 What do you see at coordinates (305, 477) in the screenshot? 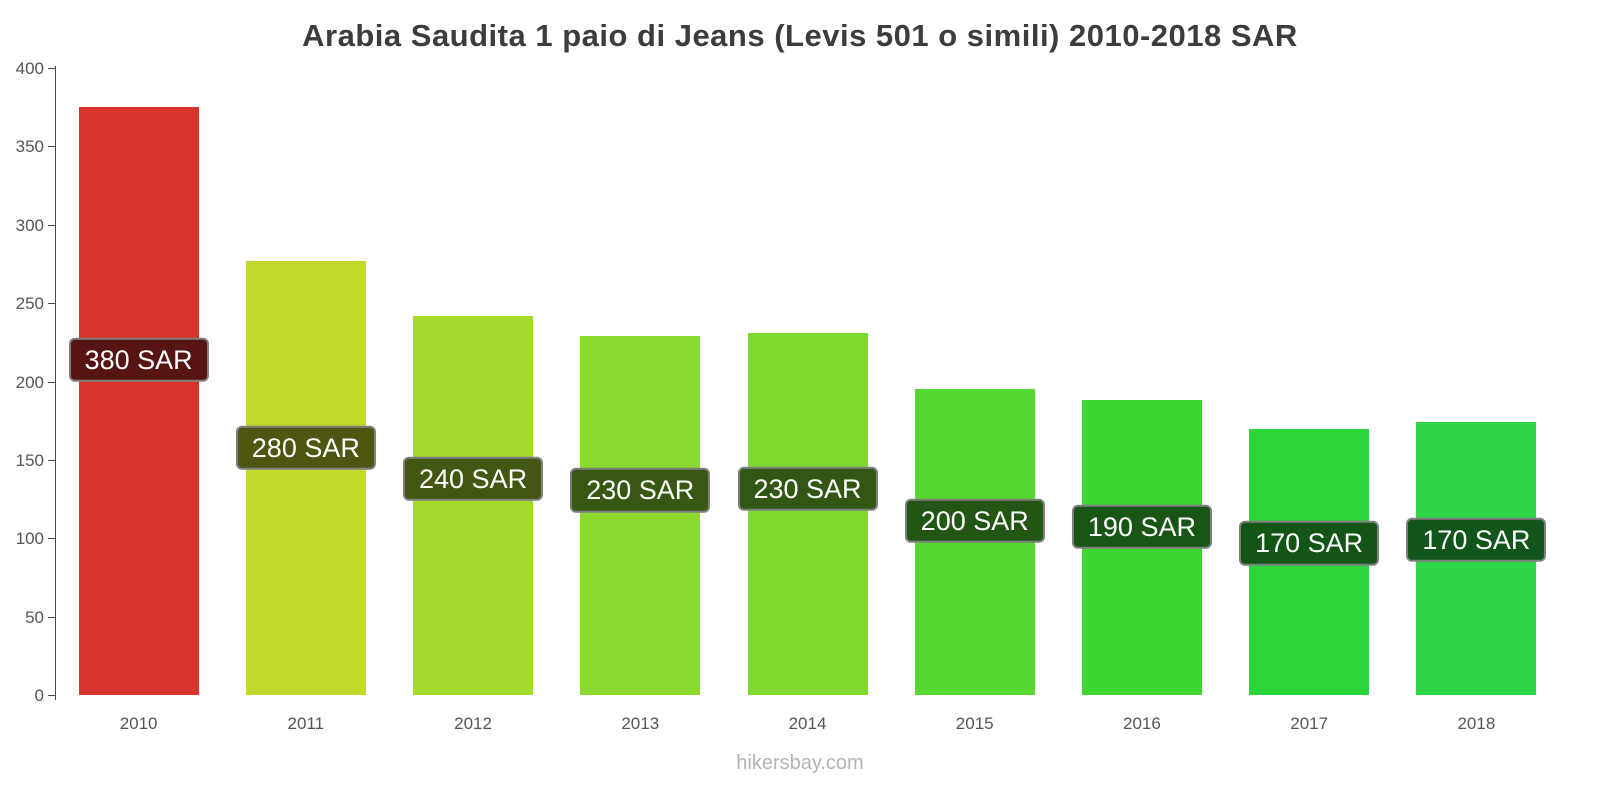
I see `bar-2011: 280 SAR` at bounding box center [305, 477].